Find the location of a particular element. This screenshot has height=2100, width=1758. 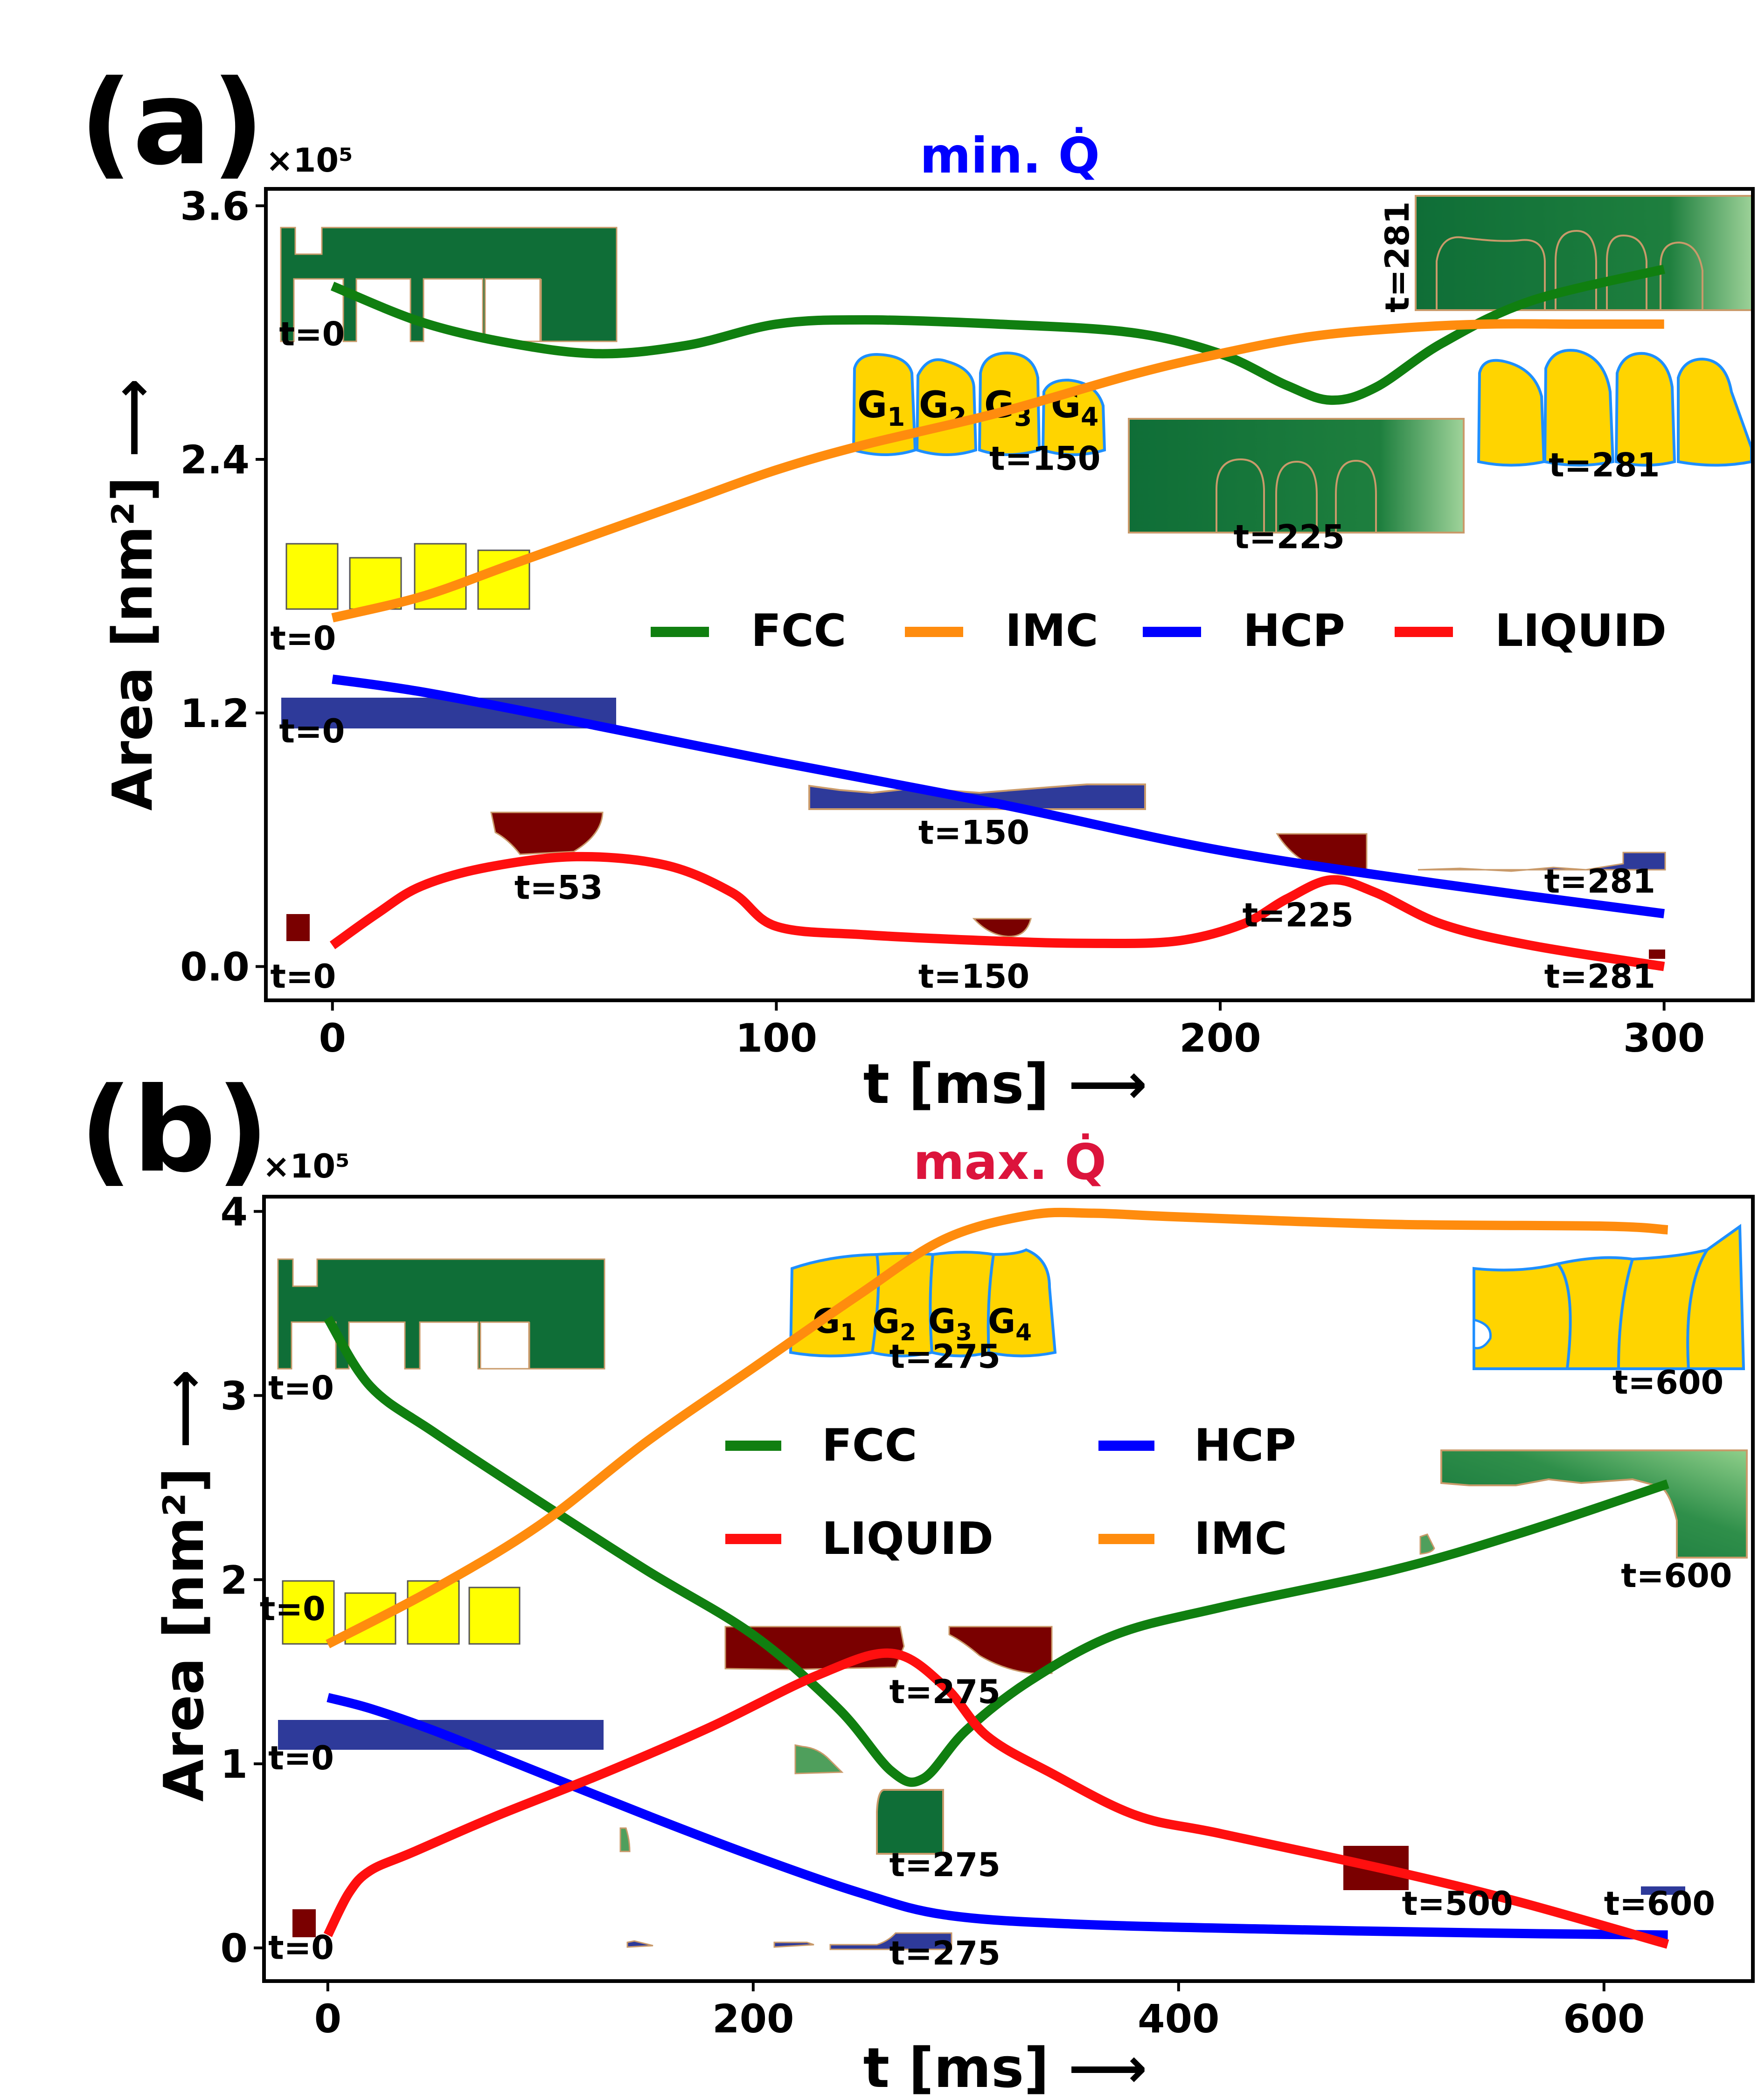

panel-a-title: min. Q̇ is located at coordinates (1010, 155).